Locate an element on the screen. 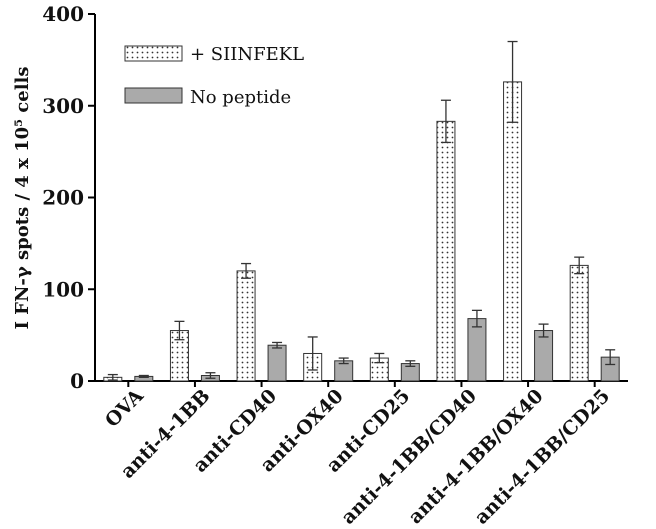 This screenshot has width=656, height=529. category-label: anti-4-1BB/CD25 is located at coordinates (542, 457).